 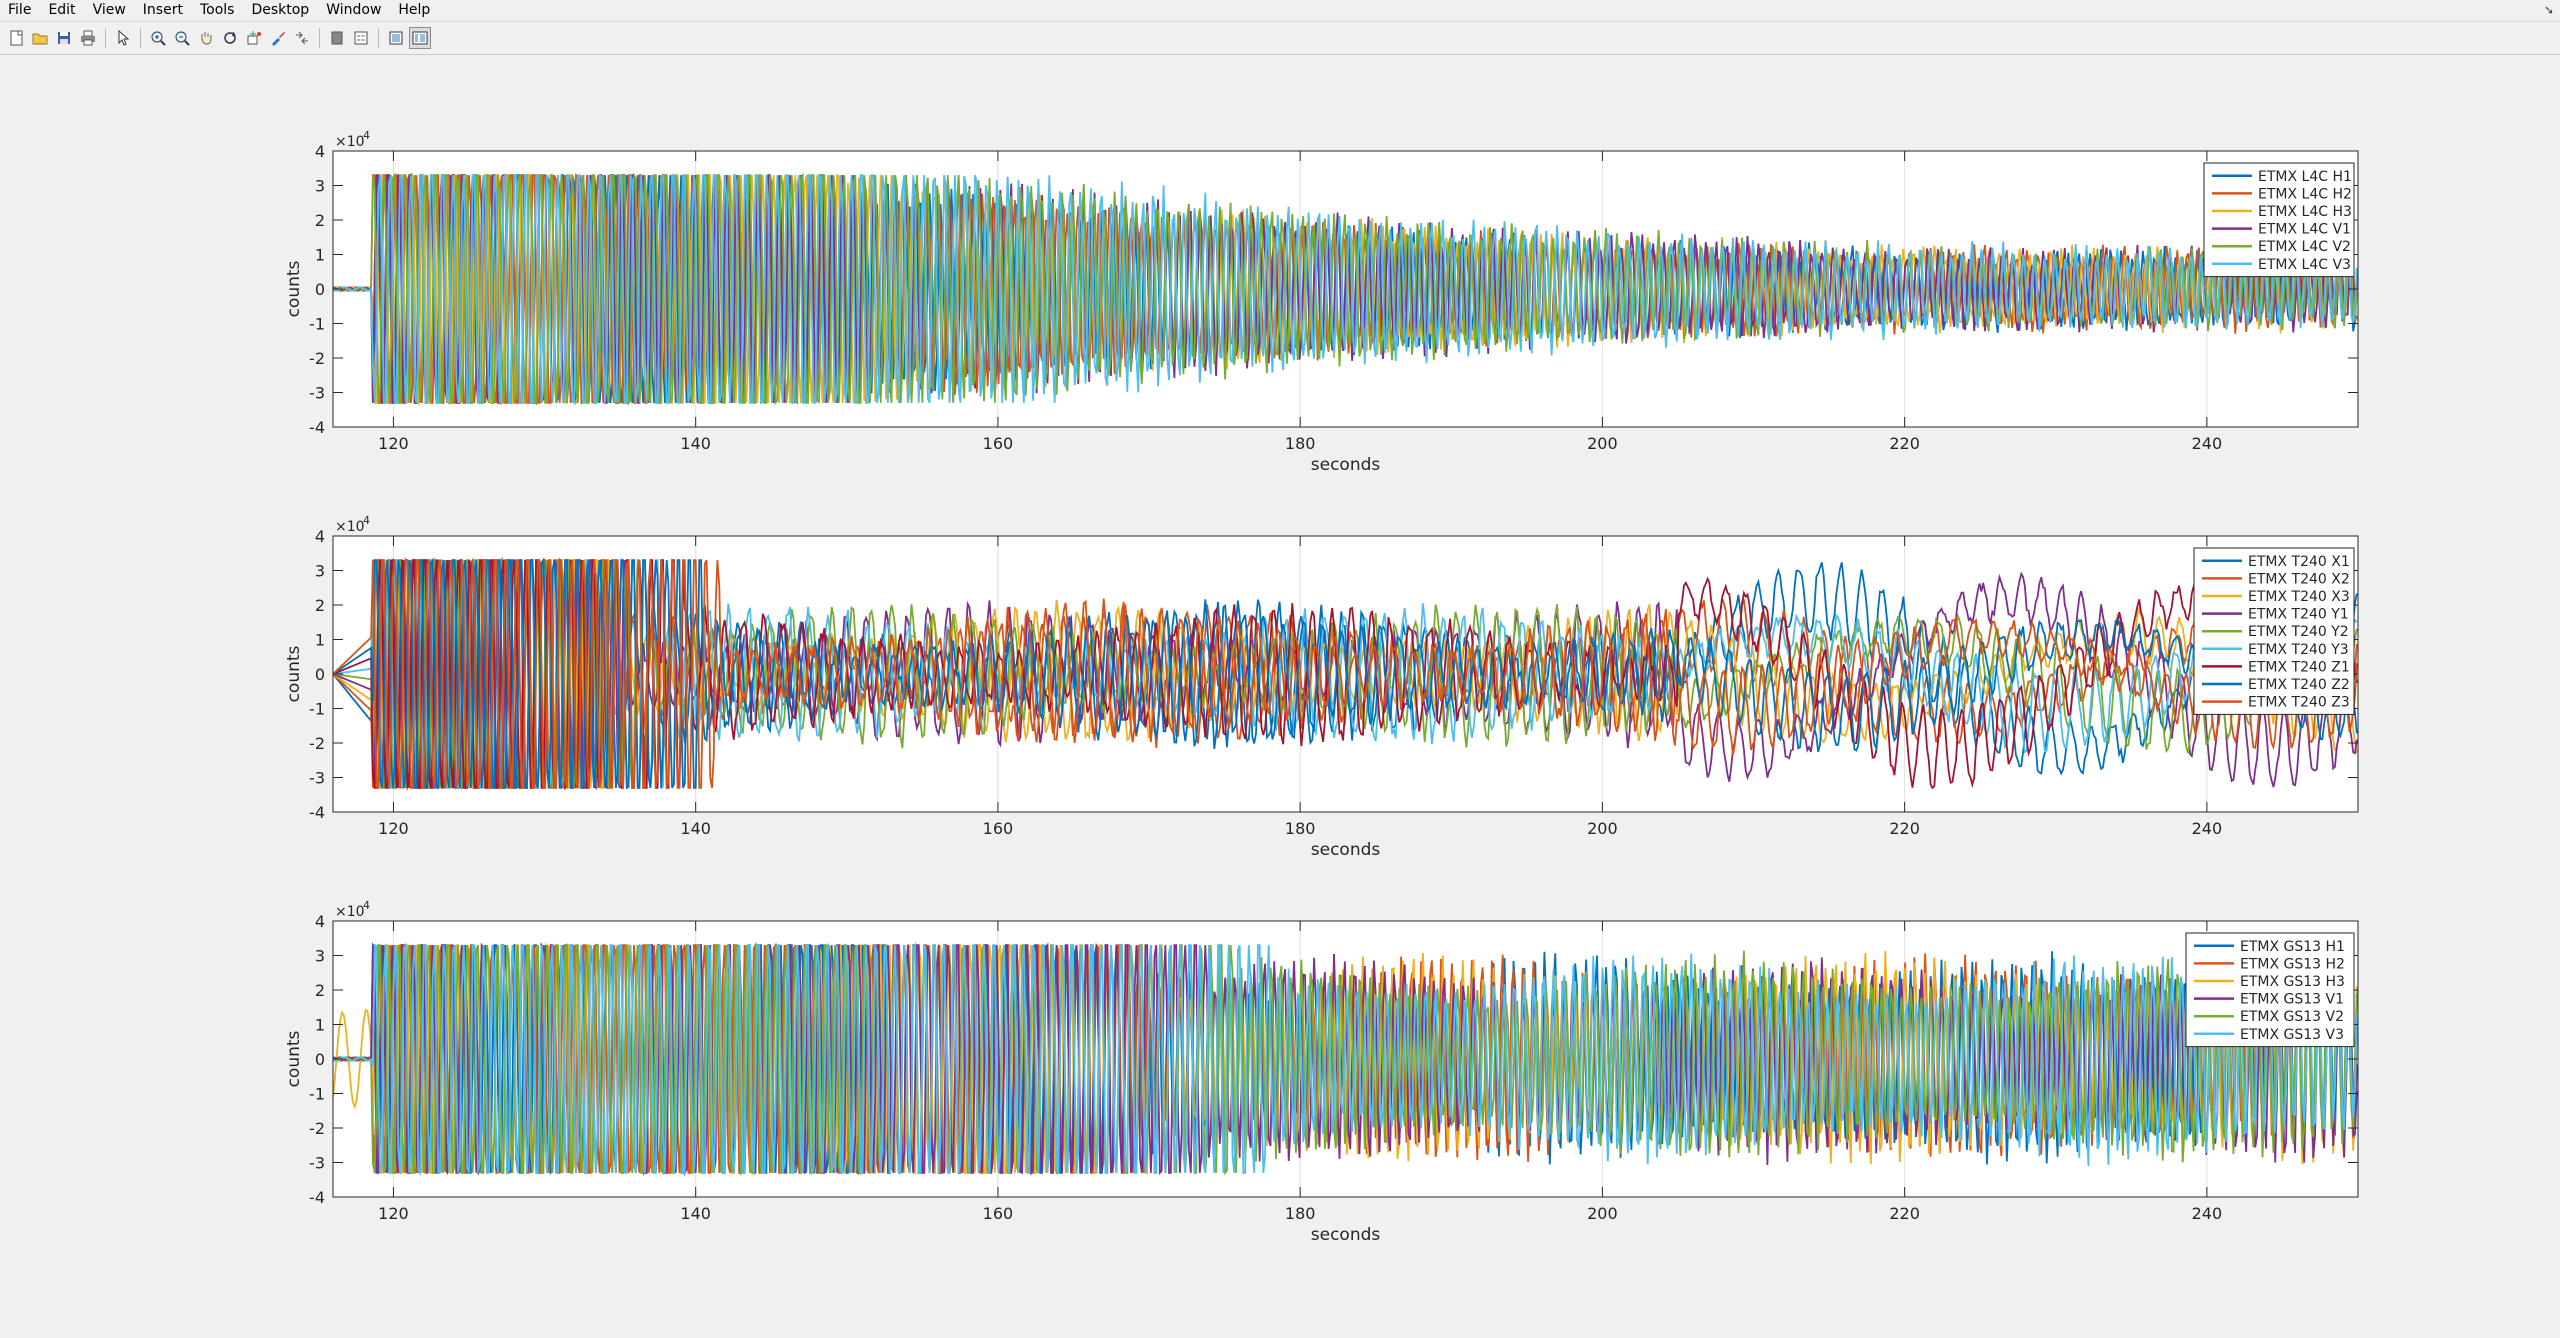 I want to click on legend-entry: ETMX T240 Y2, so click(x=2298, y=632).